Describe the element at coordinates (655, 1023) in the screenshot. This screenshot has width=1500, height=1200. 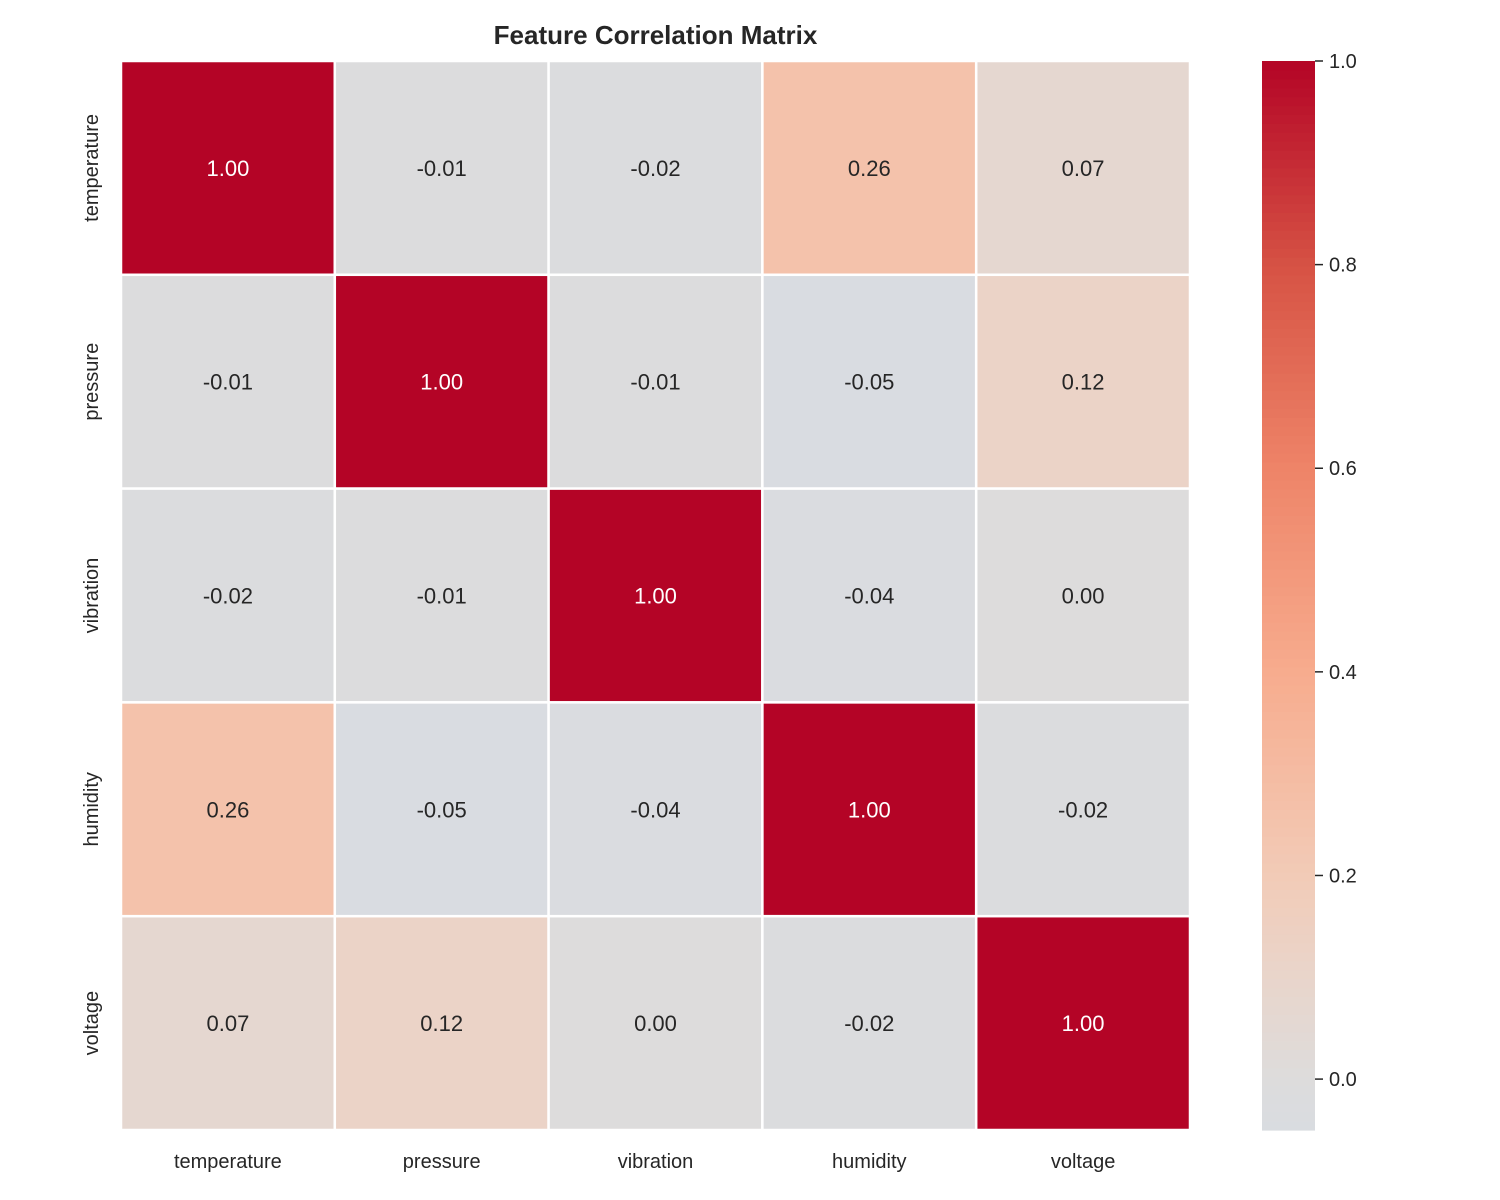
I see `cell-annotation: 0.00` at that location.